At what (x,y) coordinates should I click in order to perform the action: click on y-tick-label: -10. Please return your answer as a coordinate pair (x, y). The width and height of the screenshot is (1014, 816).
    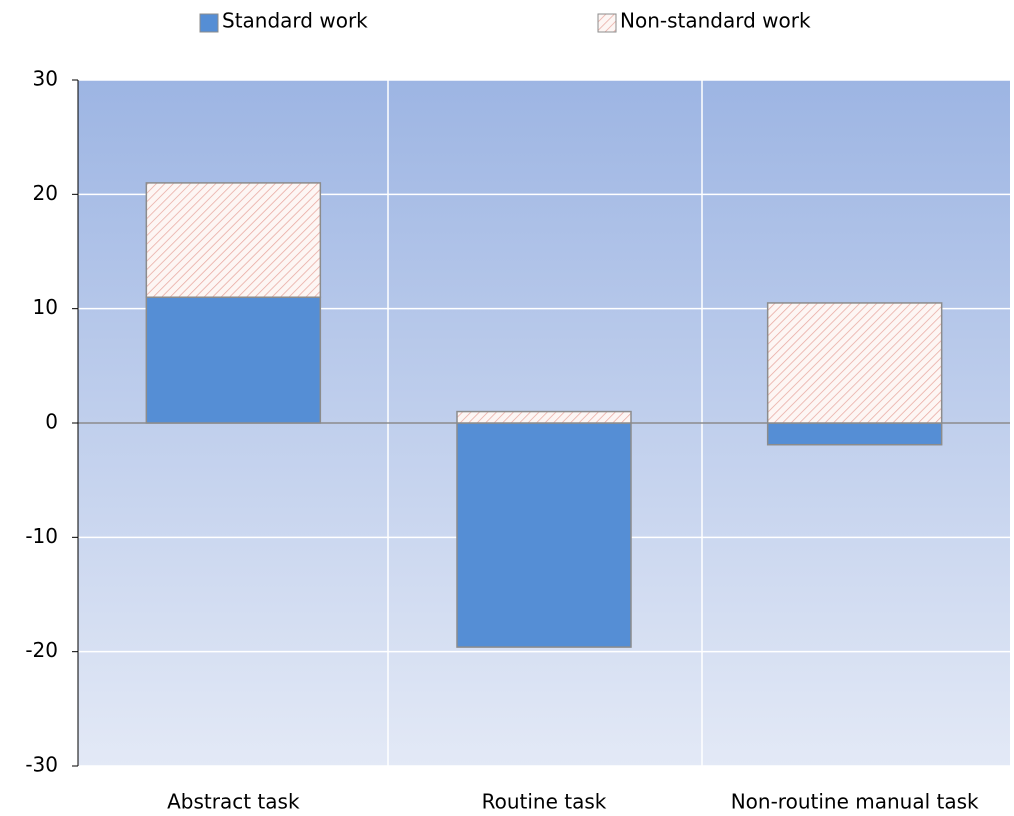
    Looking at the image, I should click on (41, 536).